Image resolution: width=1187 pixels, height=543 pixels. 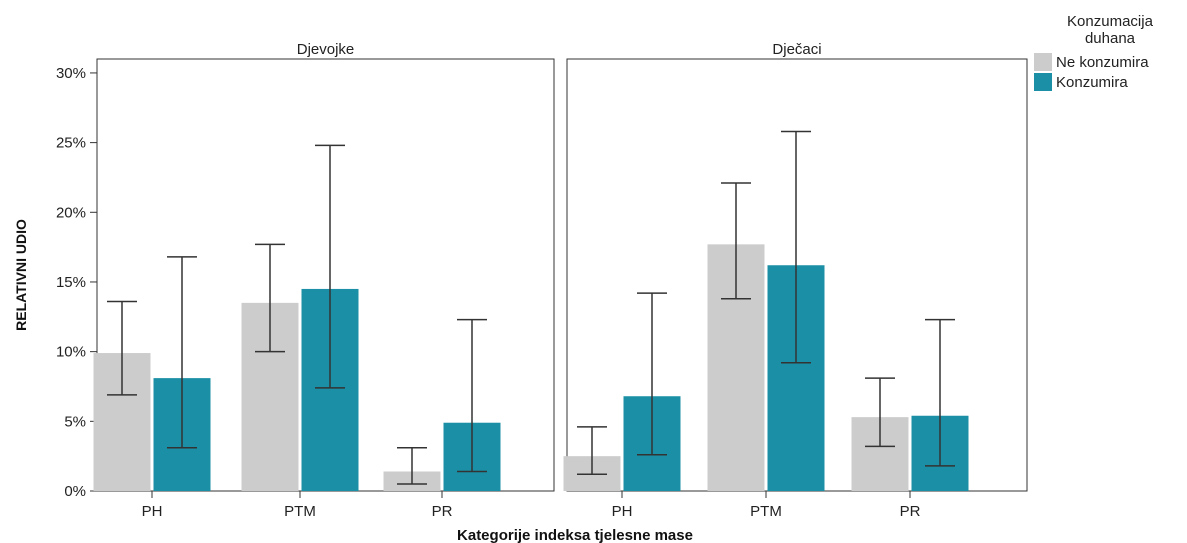 What do you see at coordinates (71, 73) in the screenshot?
I see `y-tick-label: 30%` at bounding box center [71, 73].